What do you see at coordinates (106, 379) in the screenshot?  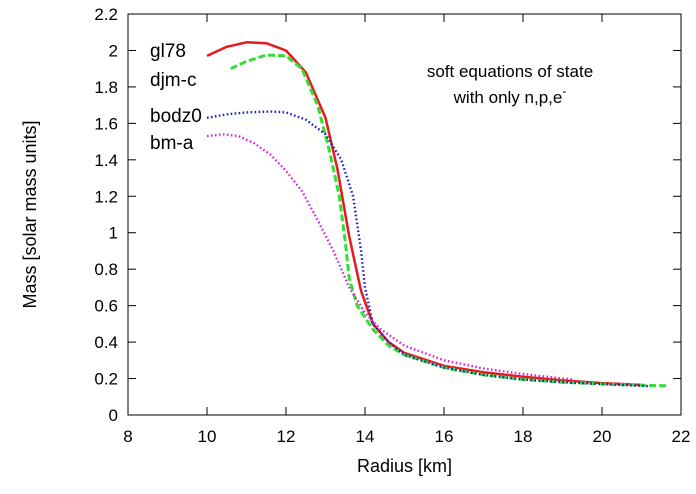 I see `y-tick-label: 0.2` at bounding box center [106, 379].